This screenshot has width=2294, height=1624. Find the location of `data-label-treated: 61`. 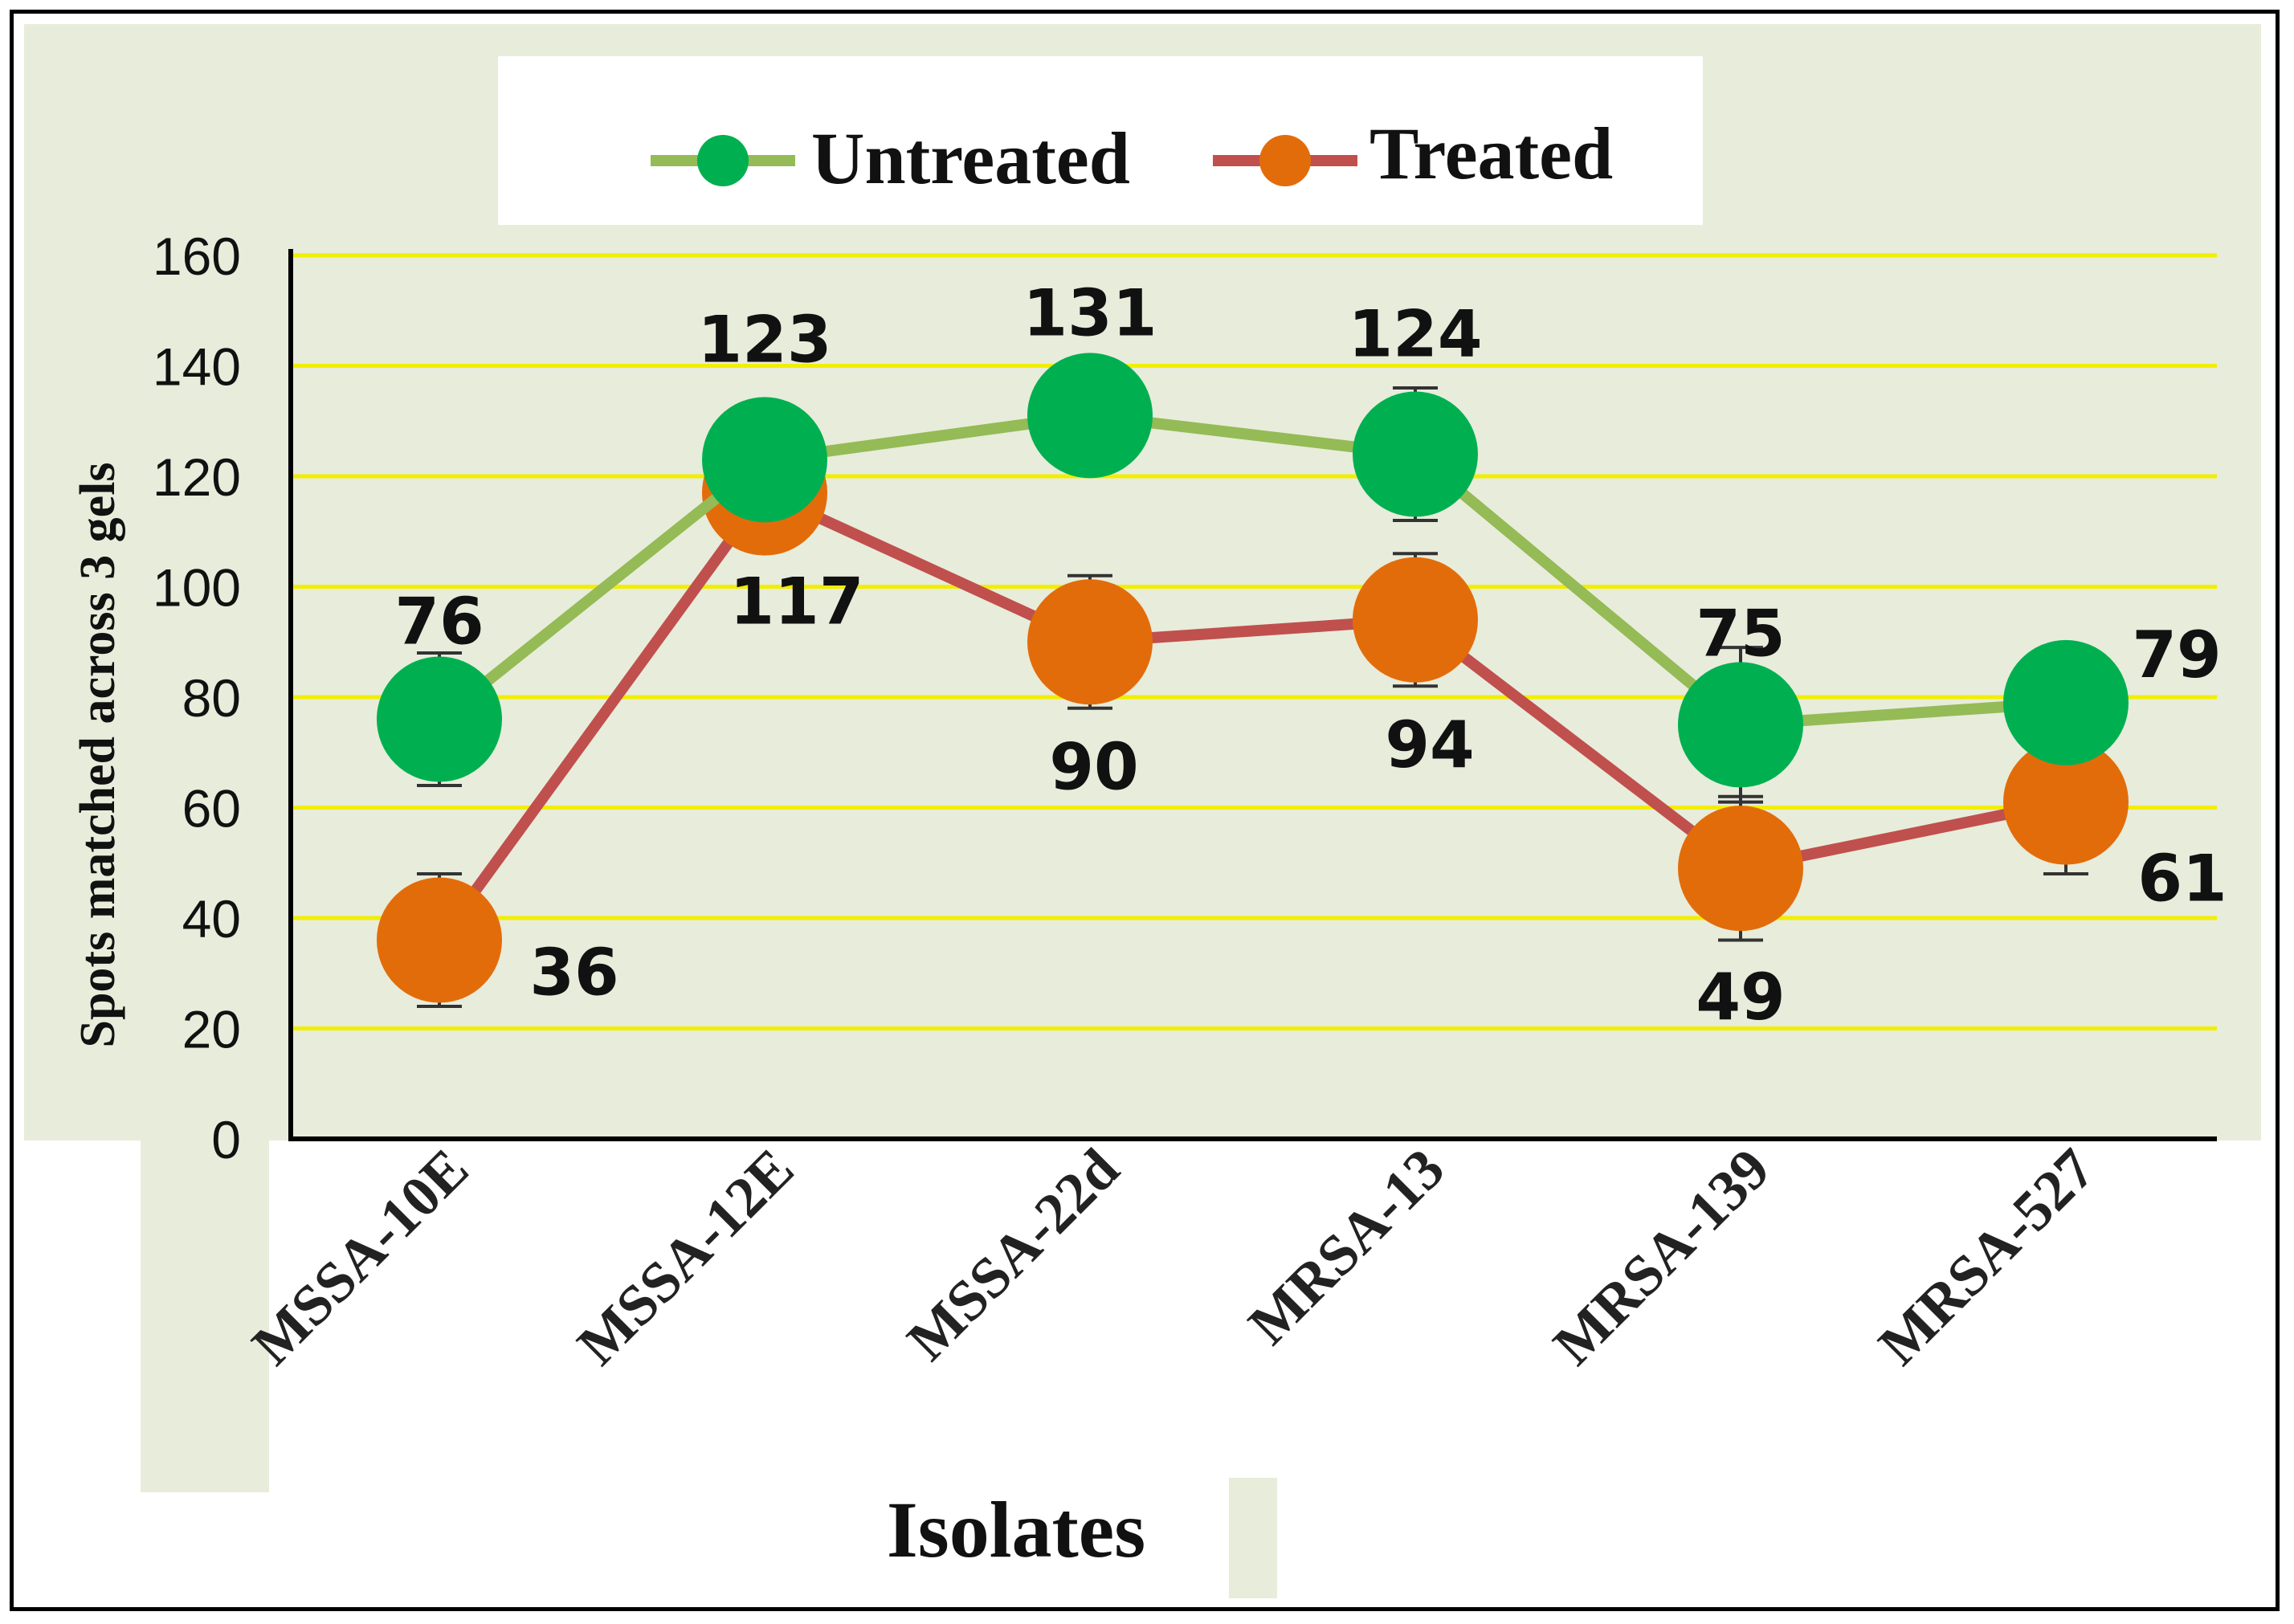

data-label-treated: 61 is located at coordinates (2182, 879).